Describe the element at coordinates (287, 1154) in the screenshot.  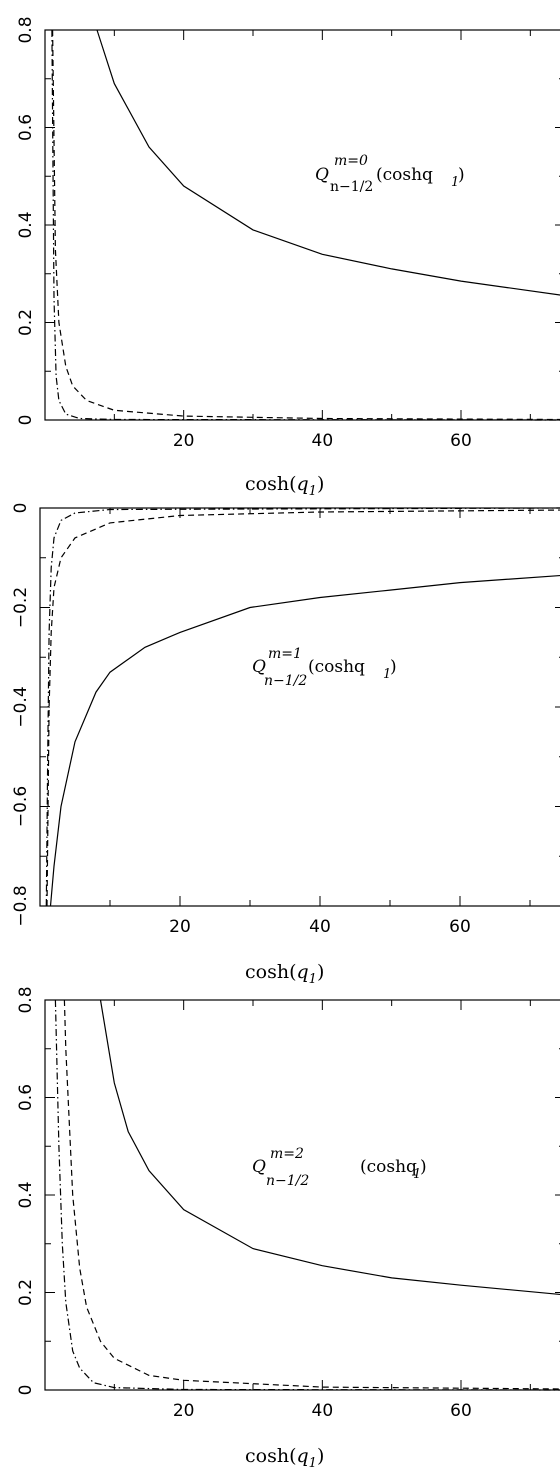
I see `annotation-sup: m=2` at that location.